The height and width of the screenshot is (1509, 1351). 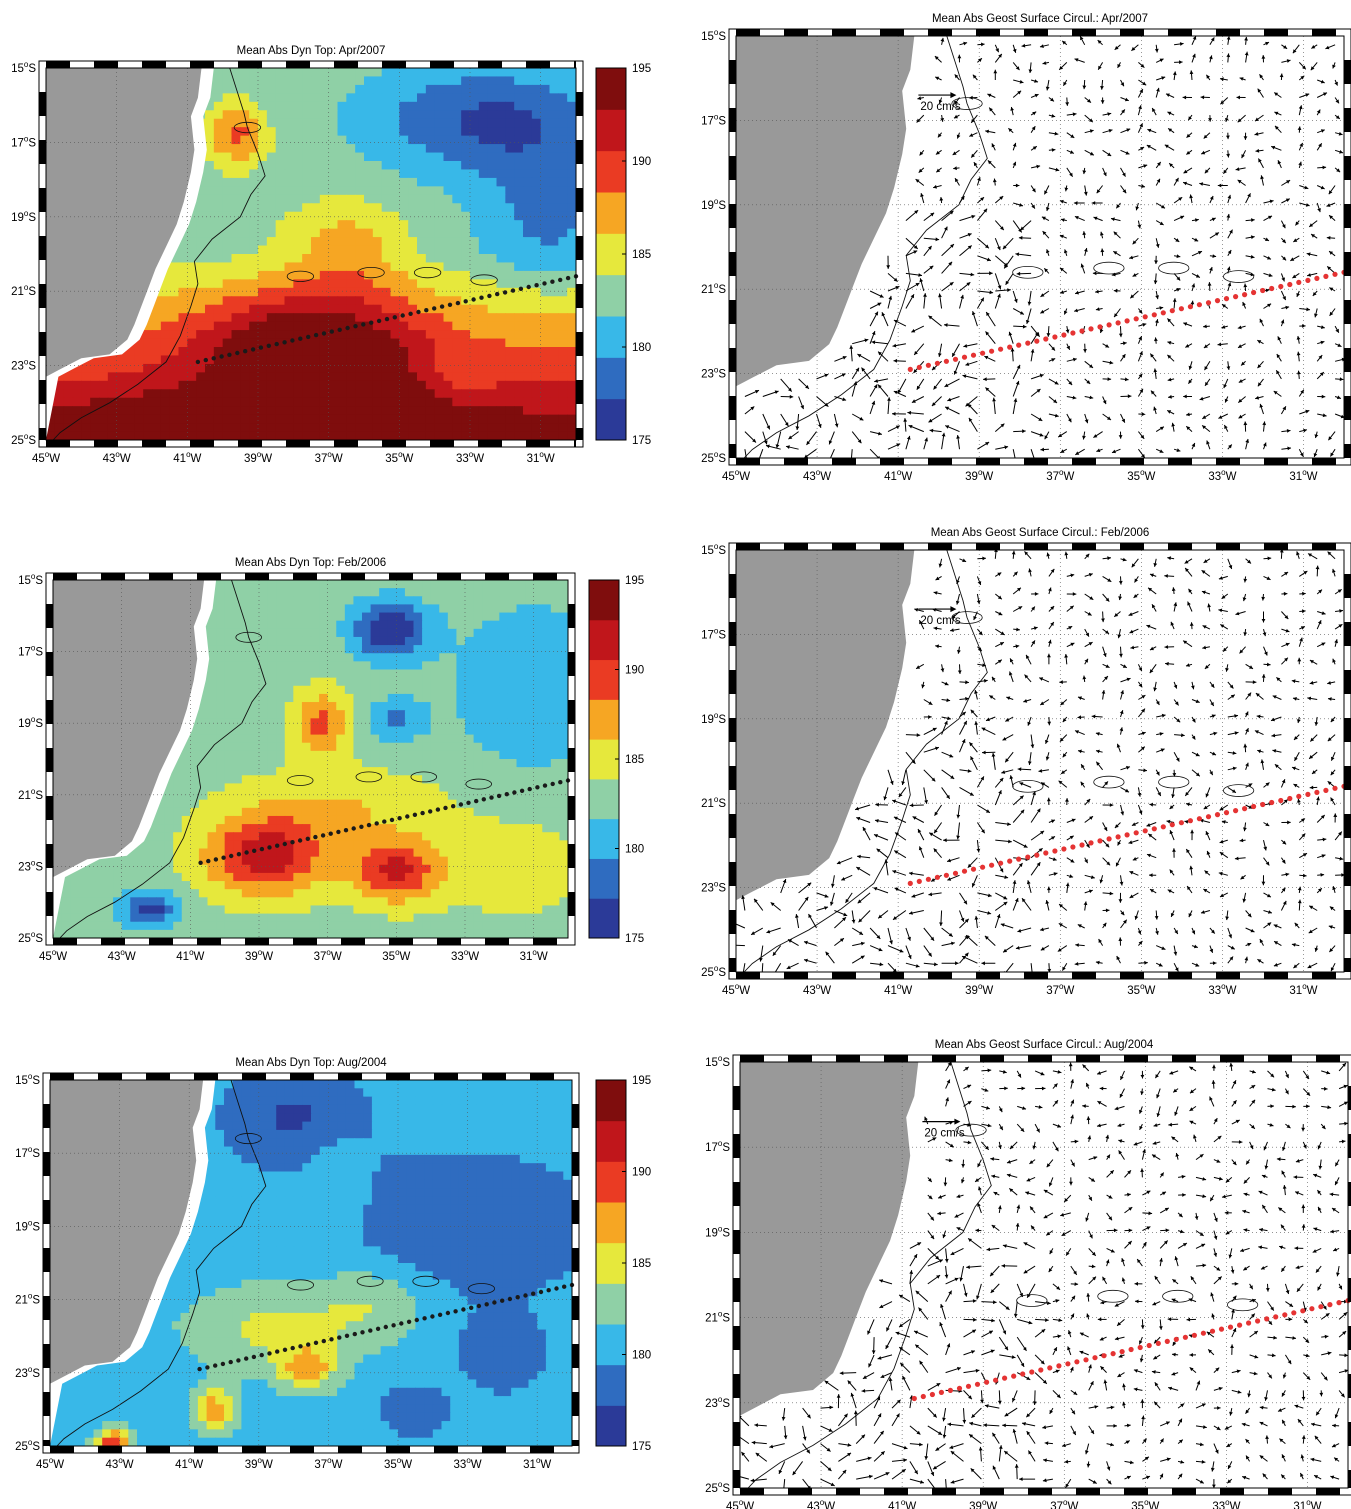 I want to click on current-arrow, so click(x=931, y=1483).